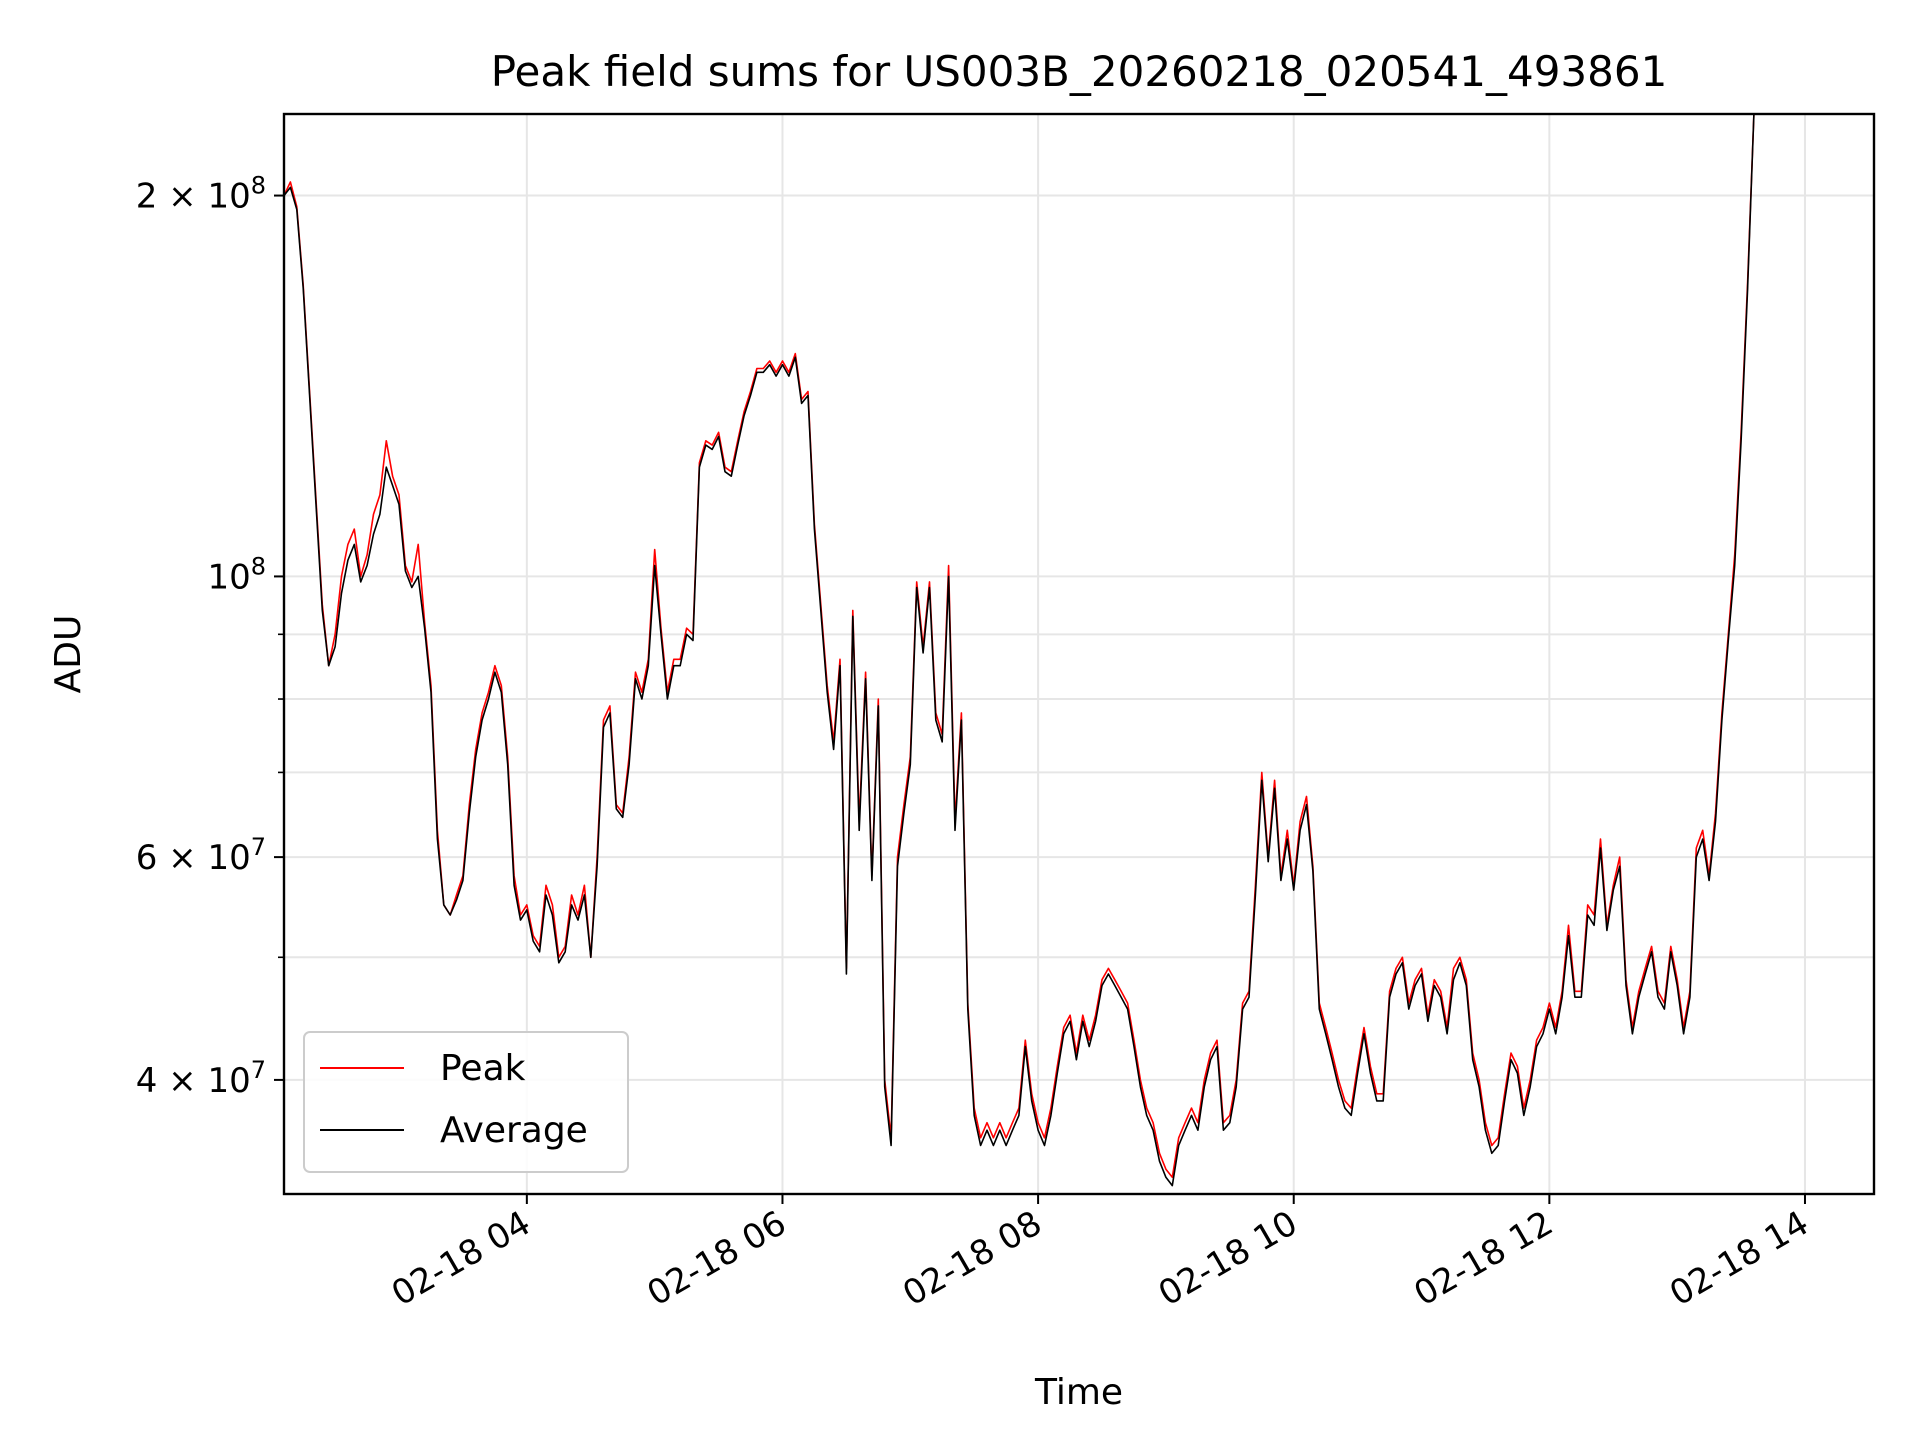 The image size is (1920, 1440). I want to click on legend: Peak Average, so click(466, 1102).